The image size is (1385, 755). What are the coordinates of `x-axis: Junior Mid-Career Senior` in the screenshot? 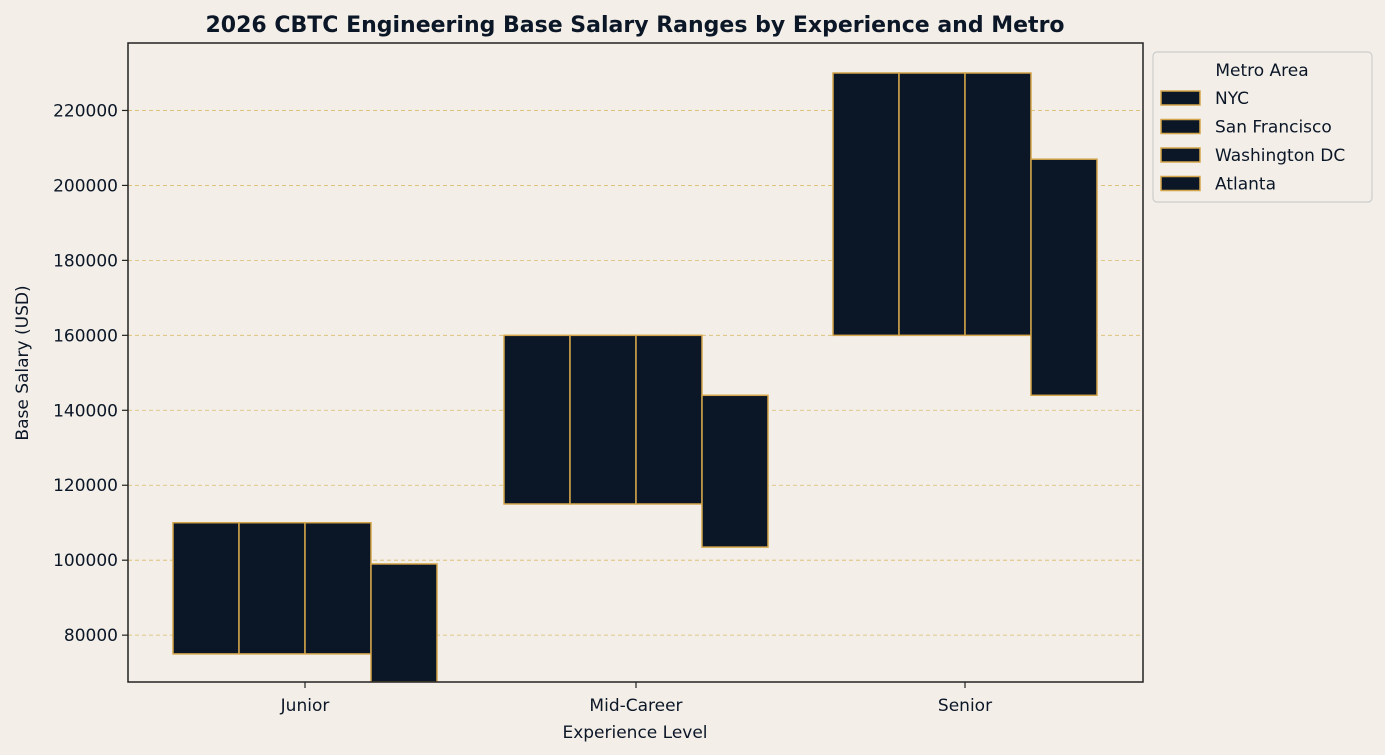 It's located at (636, 699).